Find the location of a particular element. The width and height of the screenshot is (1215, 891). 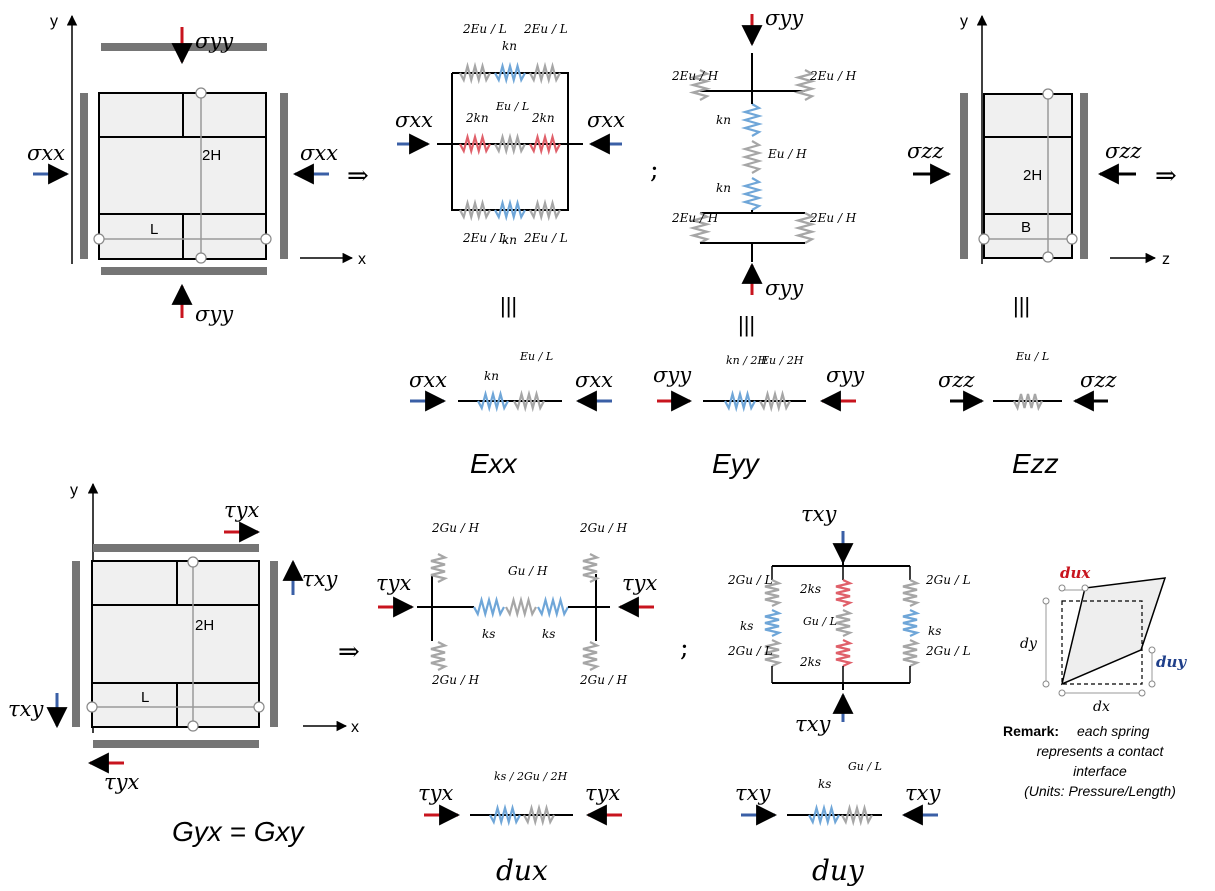

implies-arrow-3: ⇒ is located at coordinates (349, 652).